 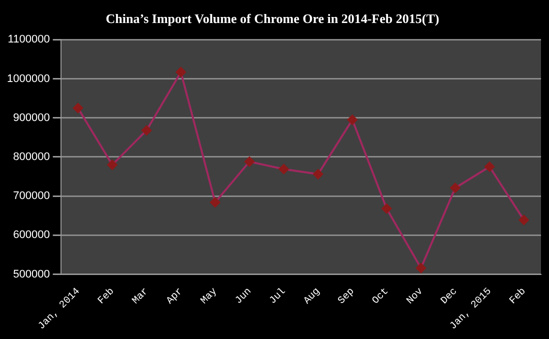 I want to click on y-tick-label: 800000, so click(x=31, y=156).